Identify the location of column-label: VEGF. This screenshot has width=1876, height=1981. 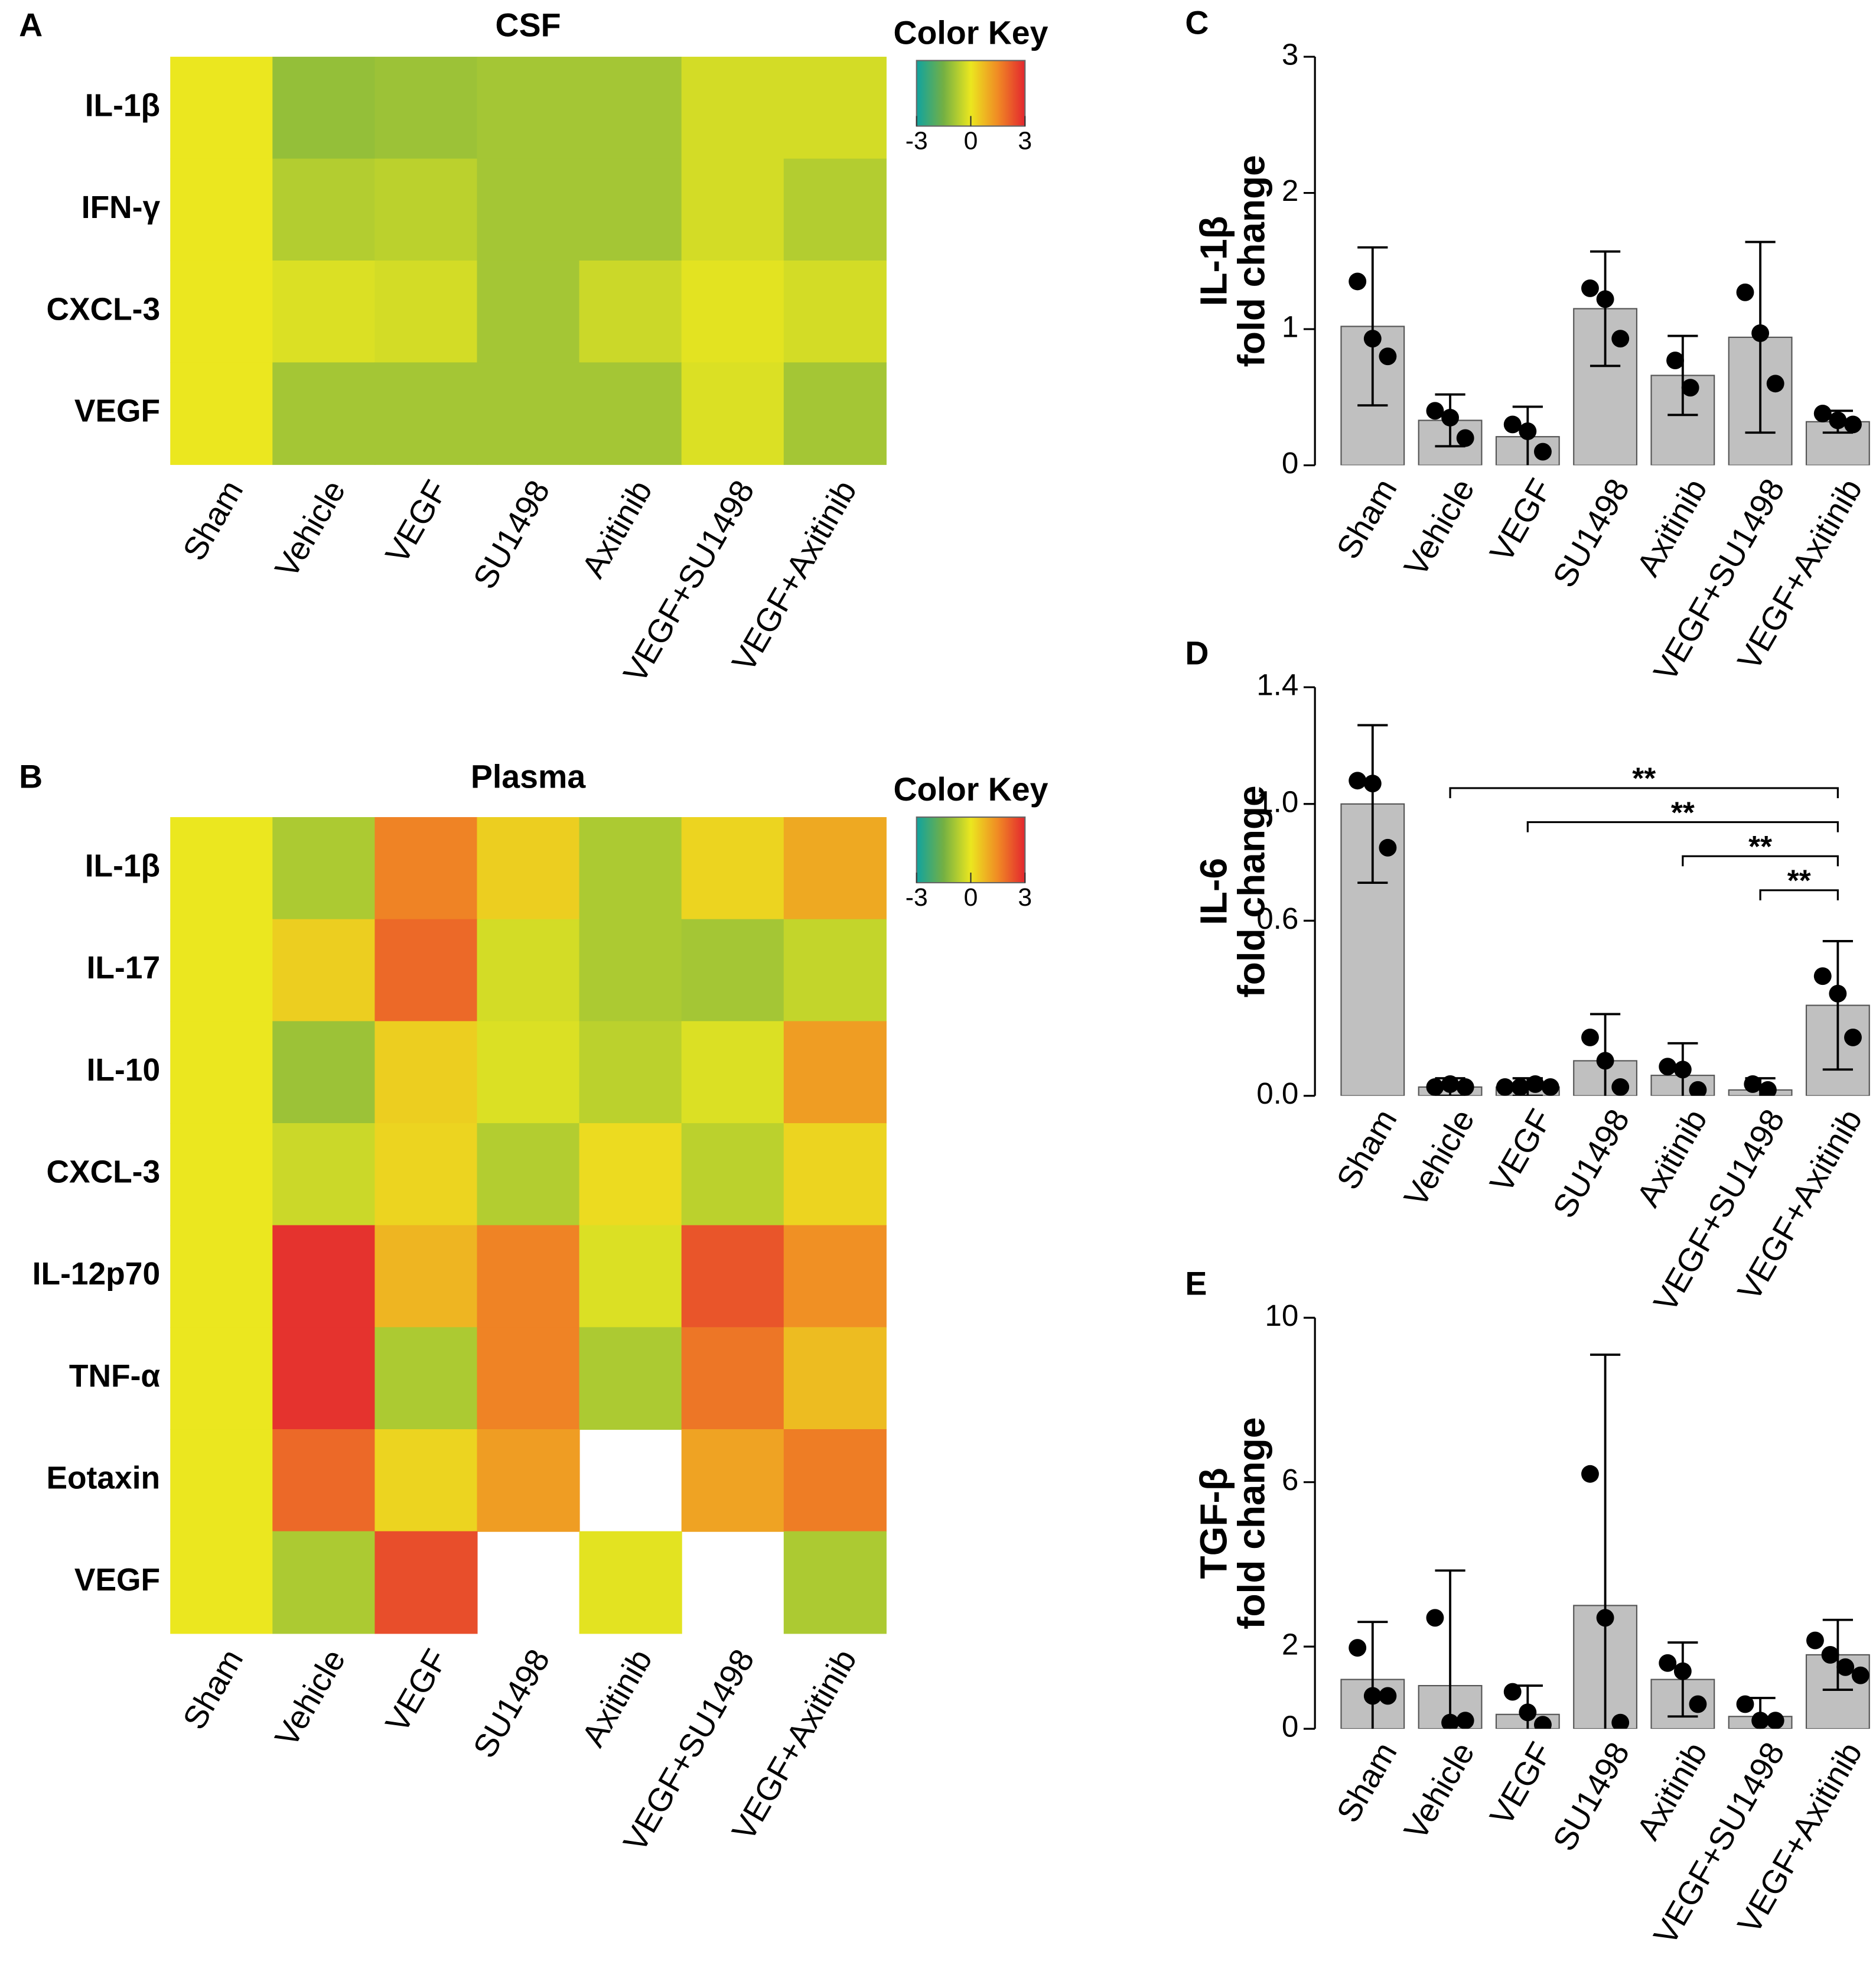
(416, 1691).